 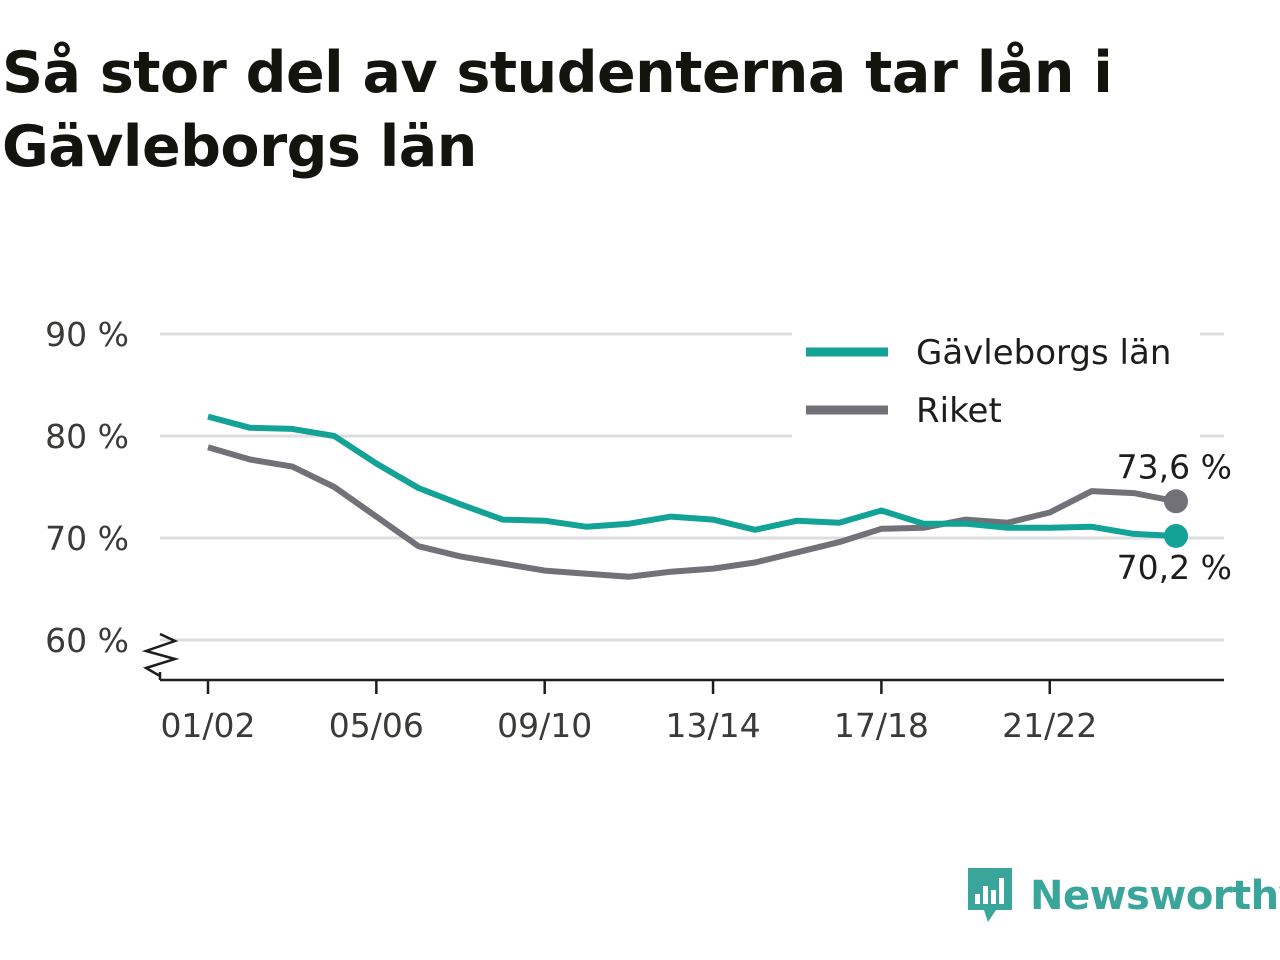 I want to click on end-value-label: 73,6 %, so click(x=1174, y=466).